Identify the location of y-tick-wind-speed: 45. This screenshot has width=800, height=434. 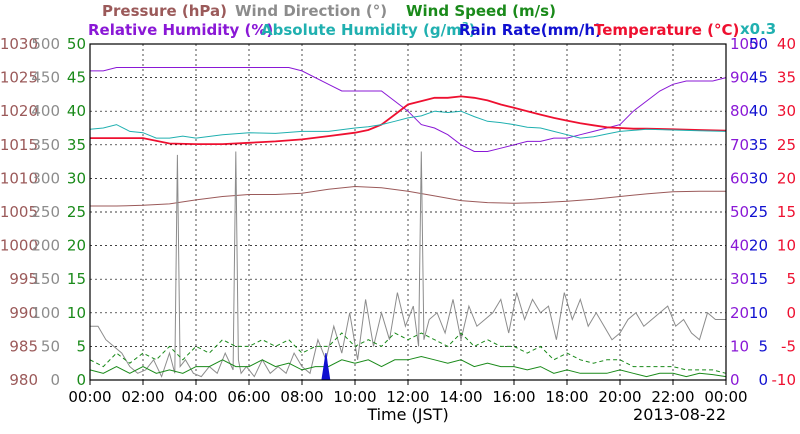
(76, 78).